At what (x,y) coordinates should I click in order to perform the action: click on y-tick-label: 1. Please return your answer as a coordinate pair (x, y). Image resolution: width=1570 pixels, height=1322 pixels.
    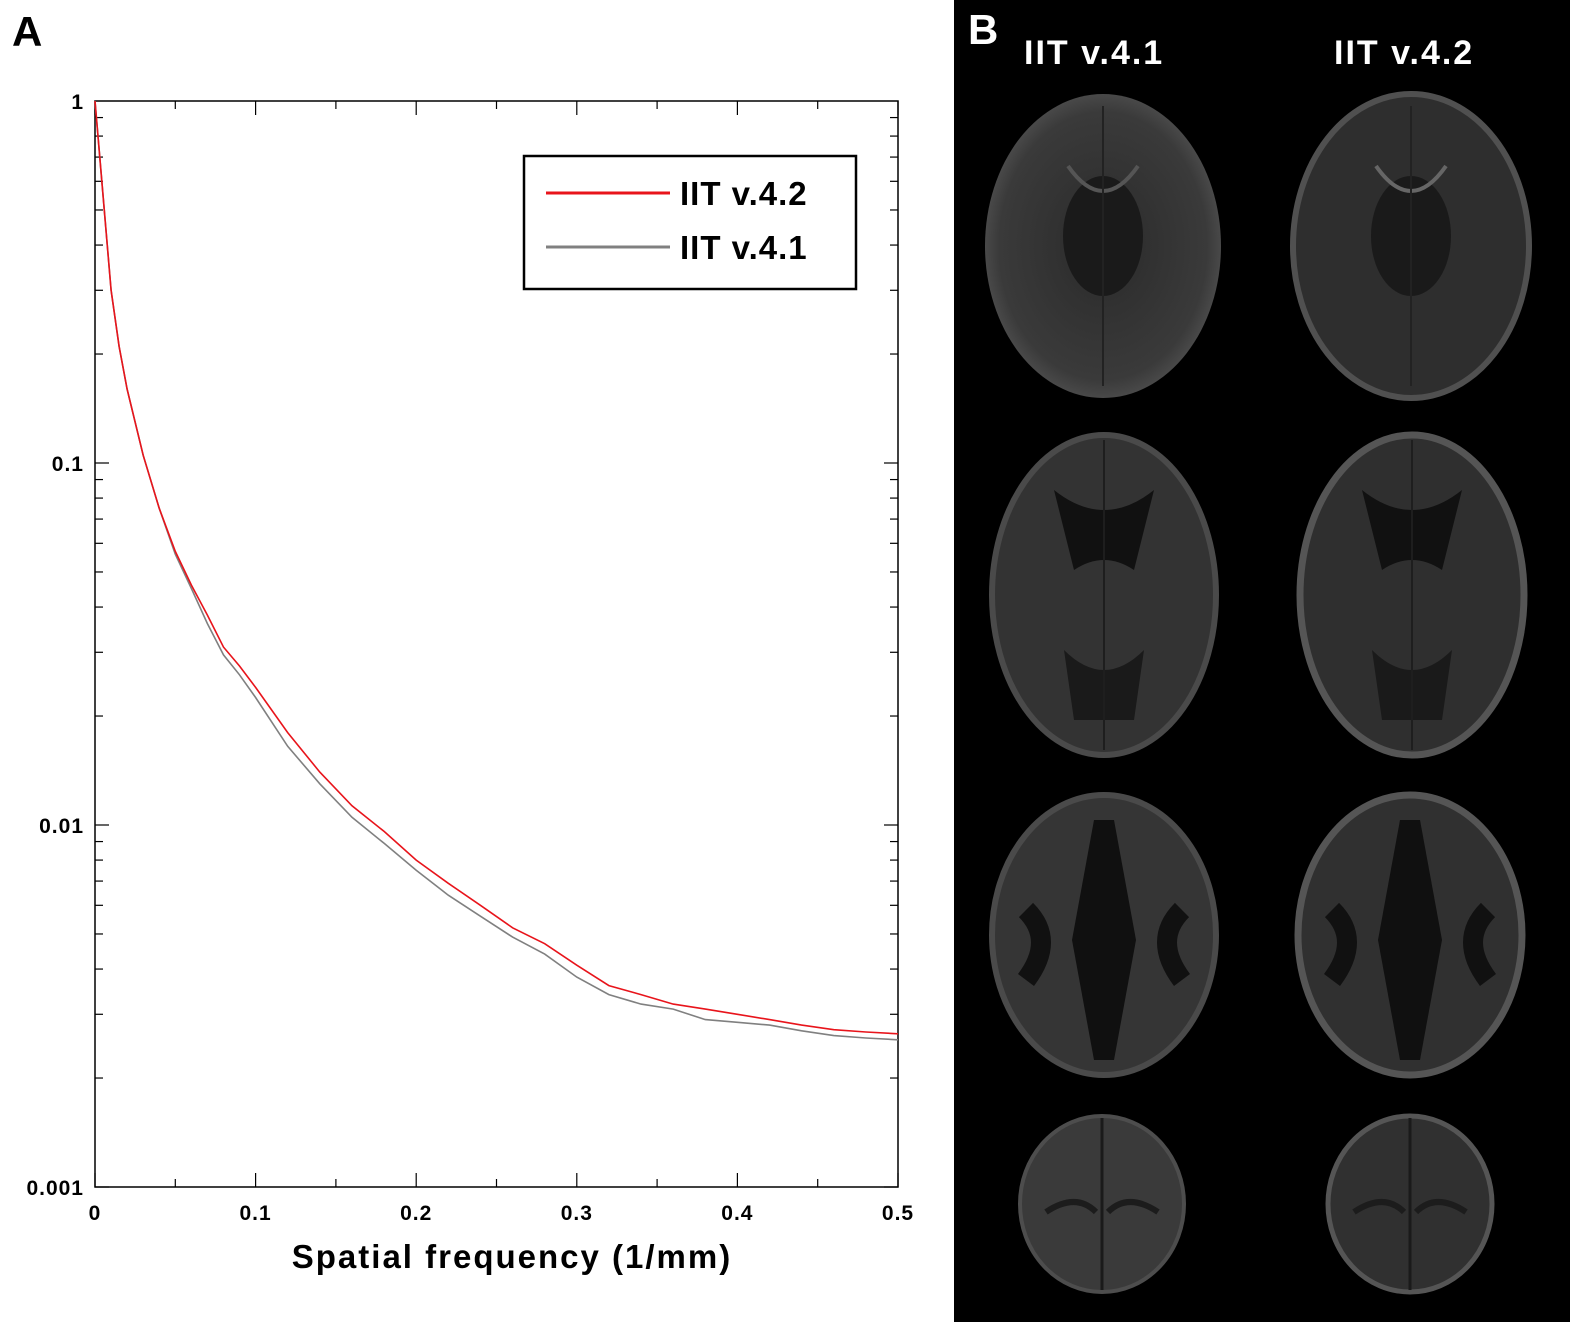
    Looking at the image, I should click on (77, 102).